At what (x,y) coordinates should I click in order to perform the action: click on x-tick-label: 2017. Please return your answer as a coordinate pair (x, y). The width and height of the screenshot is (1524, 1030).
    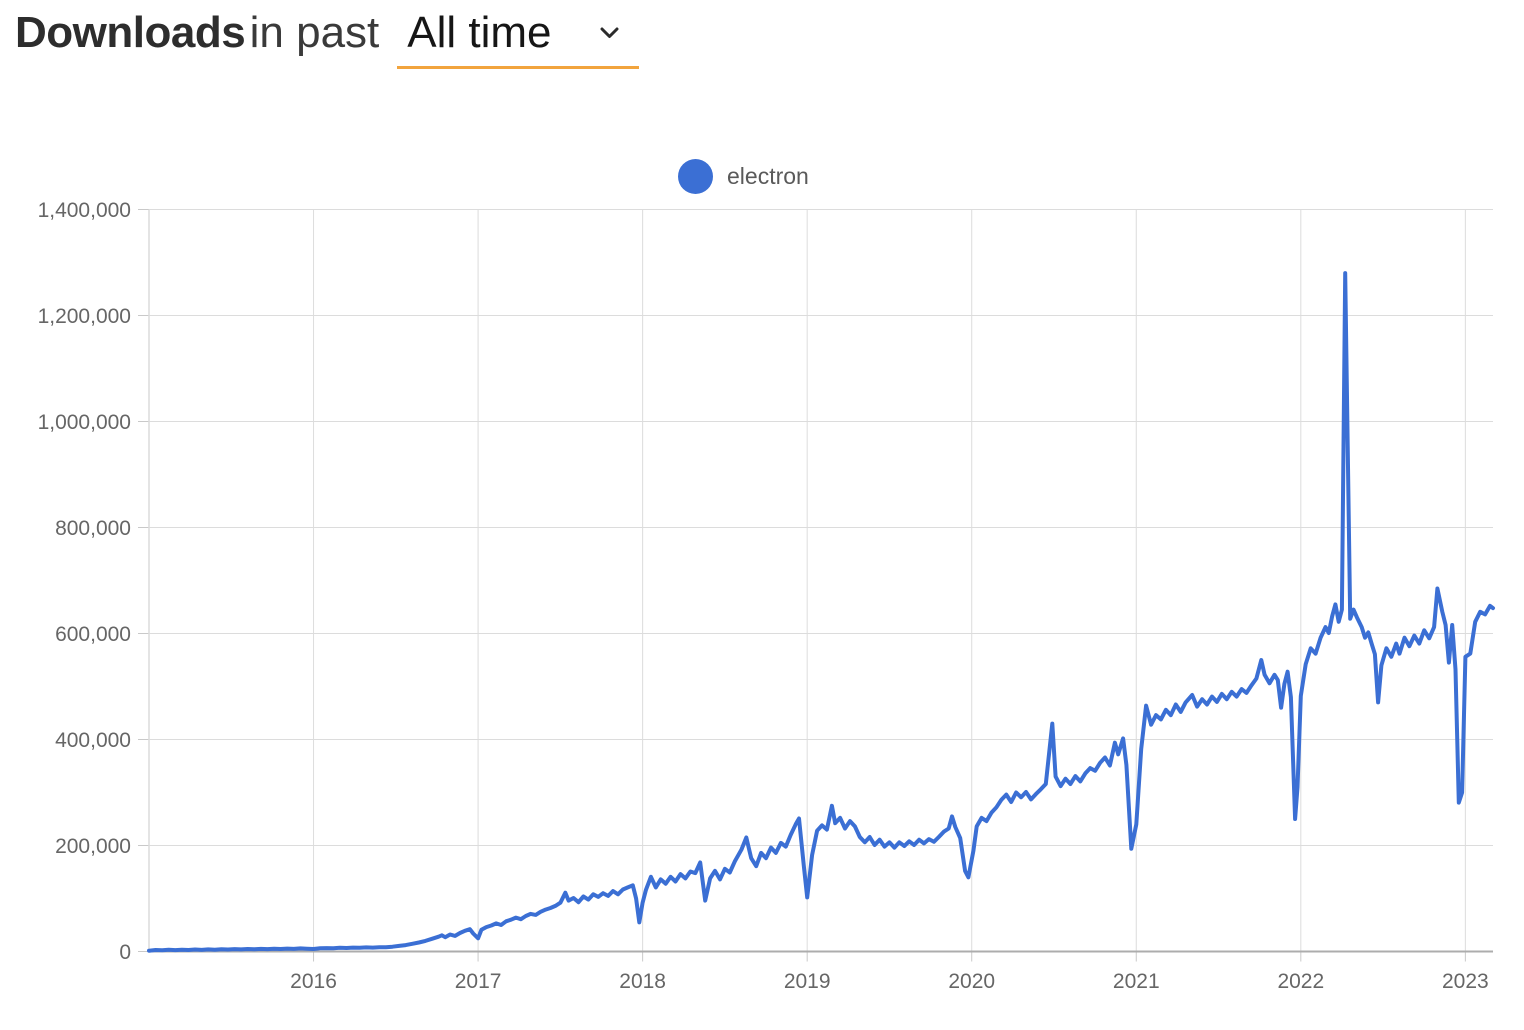
    Looking at the image, I should click on (478, 981).